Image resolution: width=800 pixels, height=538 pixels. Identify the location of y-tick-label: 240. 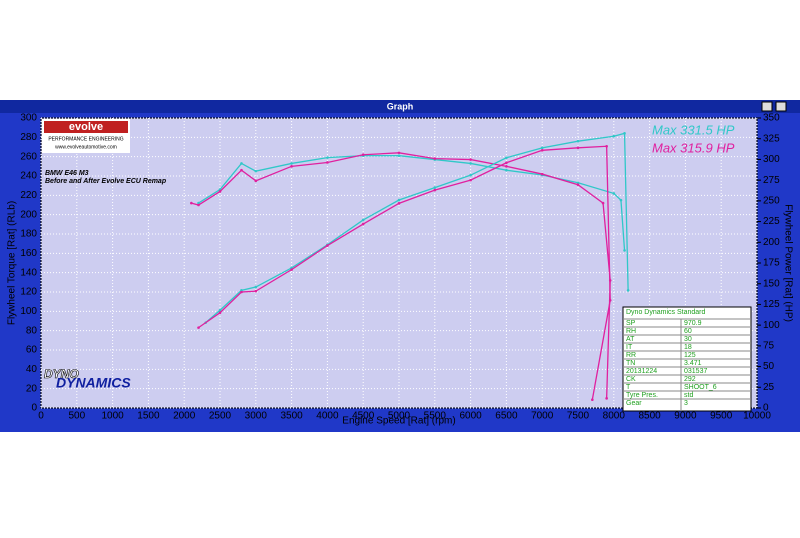
(28, 176).